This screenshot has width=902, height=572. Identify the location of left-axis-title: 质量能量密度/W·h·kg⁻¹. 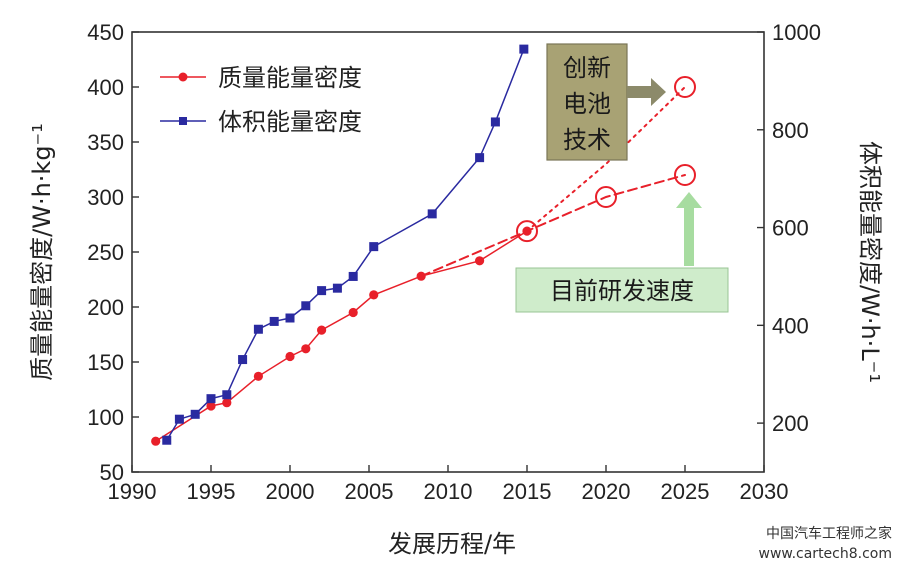
(42, 252).